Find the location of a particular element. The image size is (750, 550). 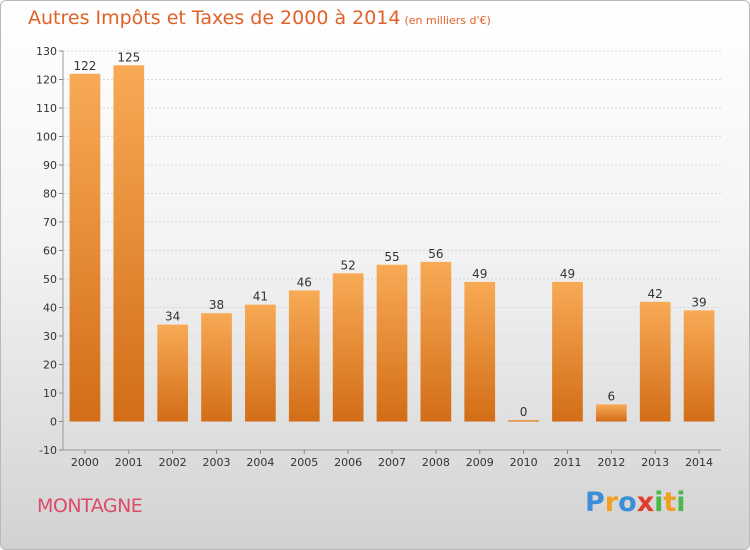

logo-letter: r is located at coordinates (611, 502).